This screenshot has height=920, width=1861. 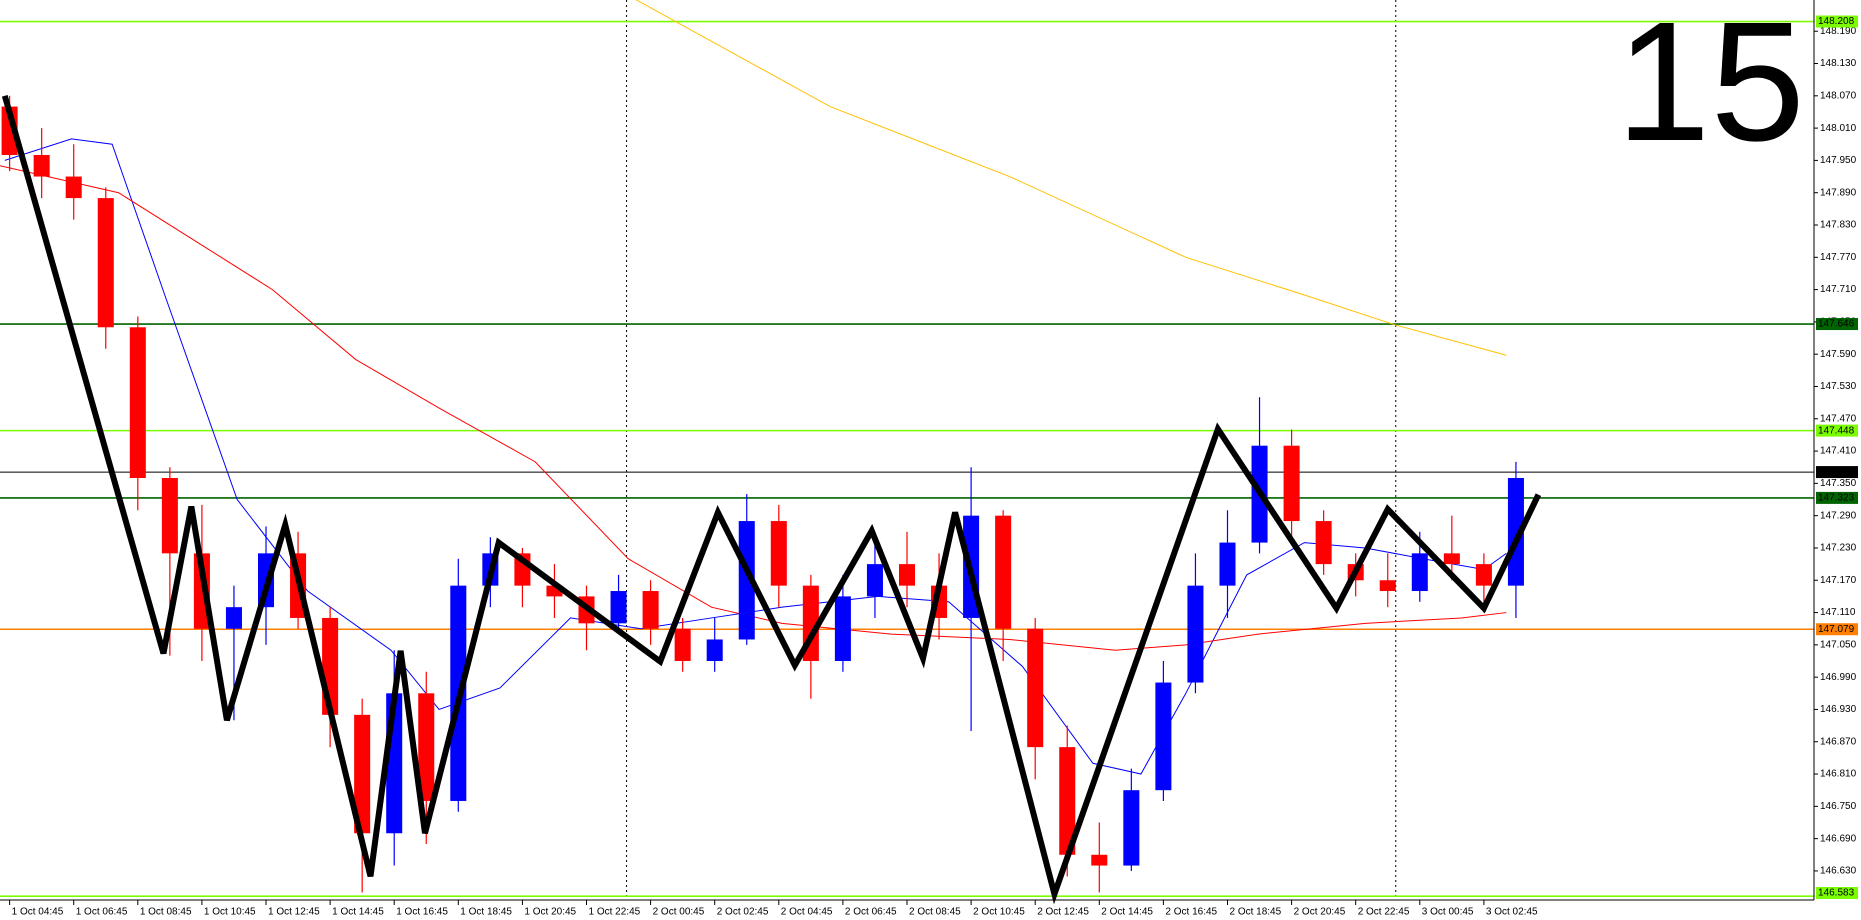 I want to click on x-tick-label: 2 Oct 18:45, so click(x=1255, y=912).